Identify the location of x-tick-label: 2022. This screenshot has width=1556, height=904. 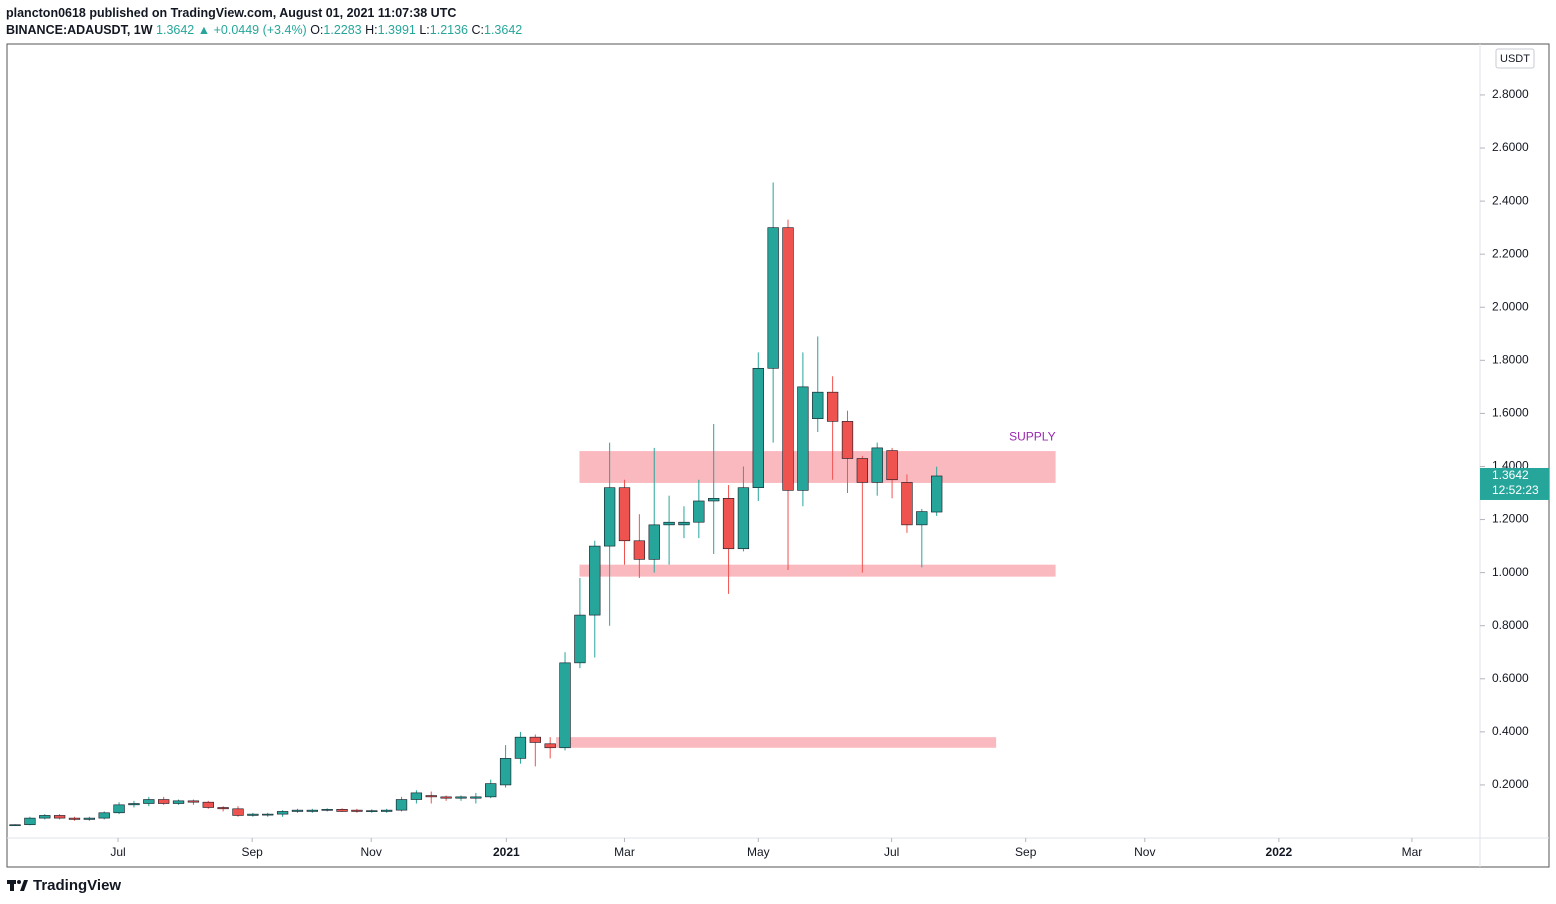
(1279, 852).